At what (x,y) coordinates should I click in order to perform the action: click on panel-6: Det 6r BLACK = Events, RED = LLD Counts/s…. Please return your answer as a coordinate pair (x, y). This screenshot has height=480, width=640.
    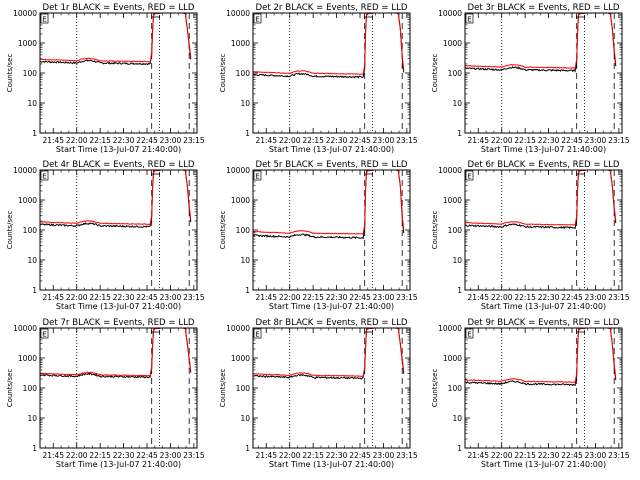
    Looking at the image, I should click on (530, 235).